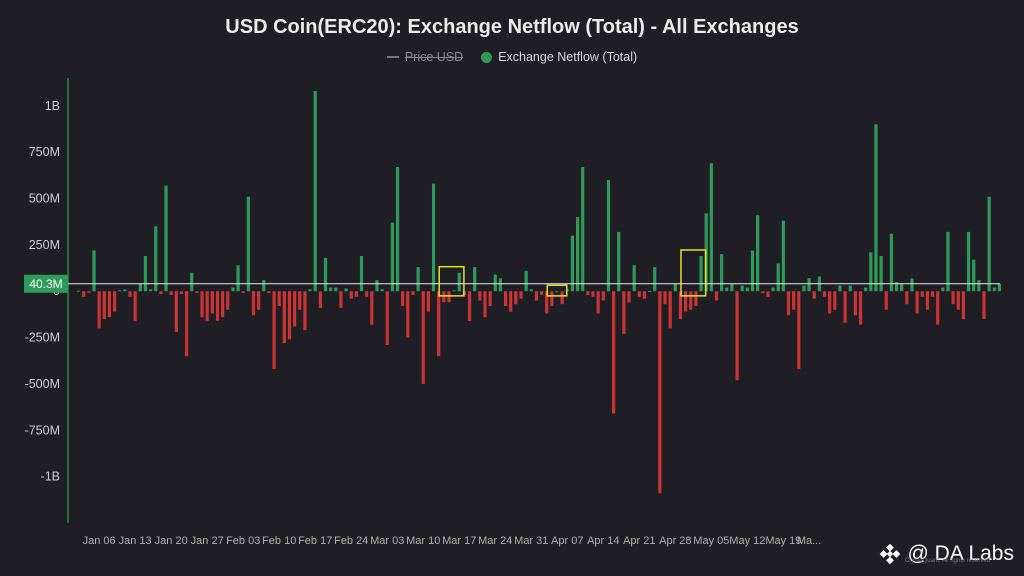 Image resolution: width=1024 pixels, height=576 pixels. I want to click on y-tick-label: 250M, so click(44, 245).